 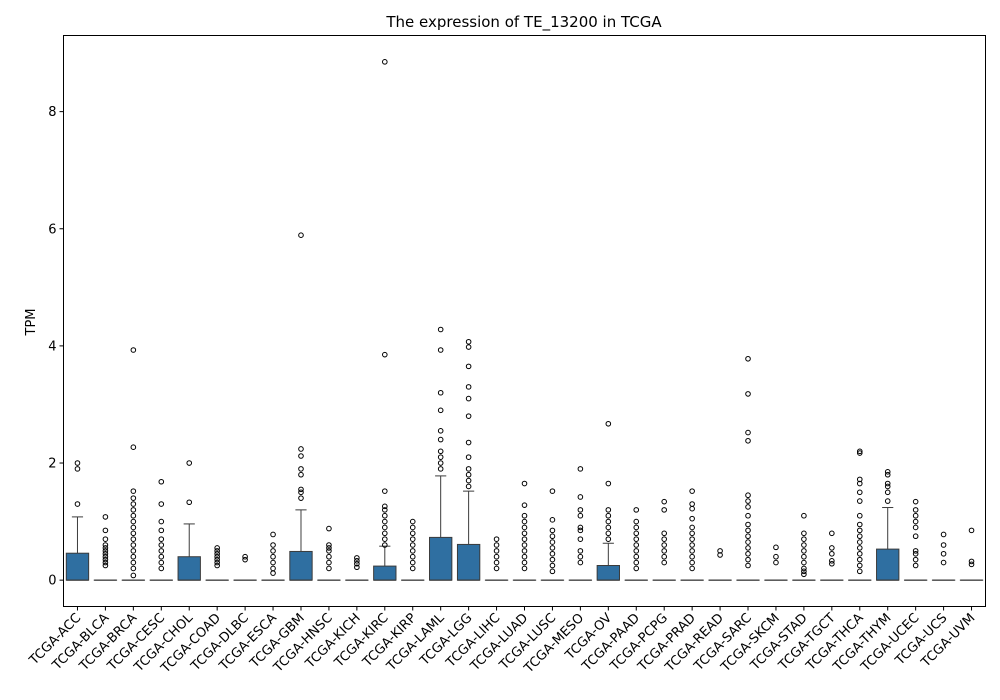 I want to click on box-tcga-tgct, so click(x=832, y=555).